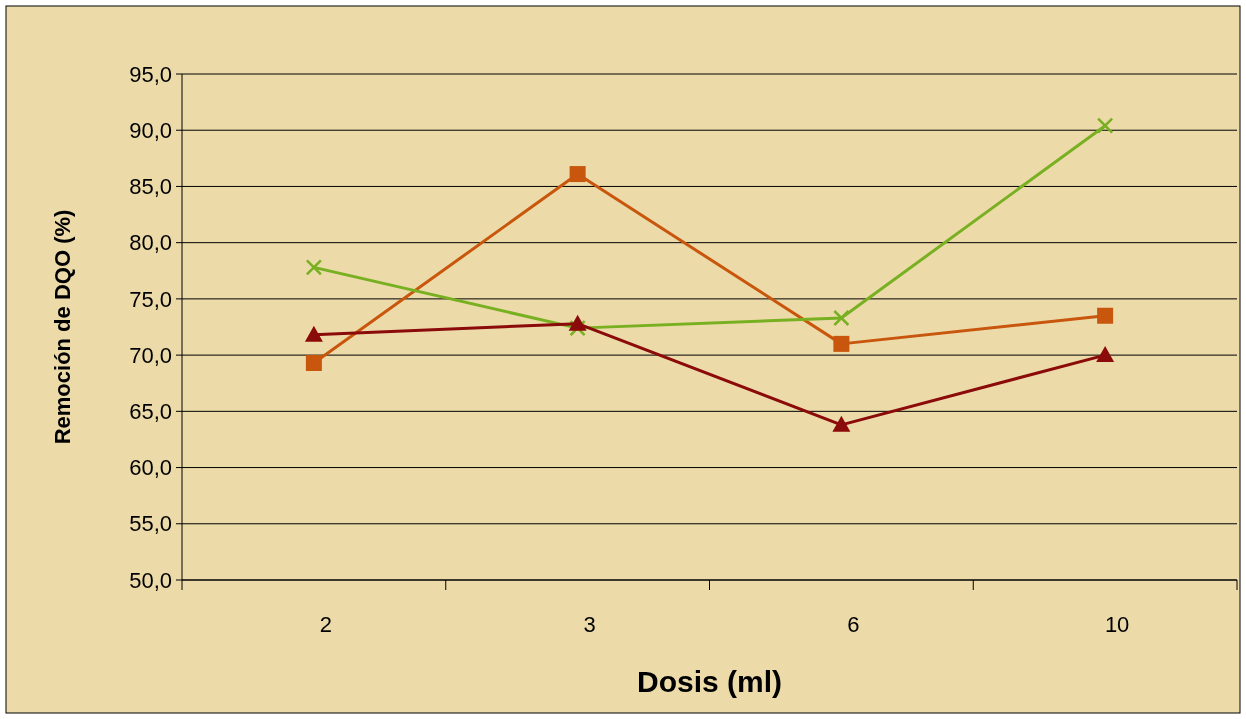 The width and height of the screenshot is (1246, 719). I want to click on x-axis-title: Dosis (ml), so click(709, 681).